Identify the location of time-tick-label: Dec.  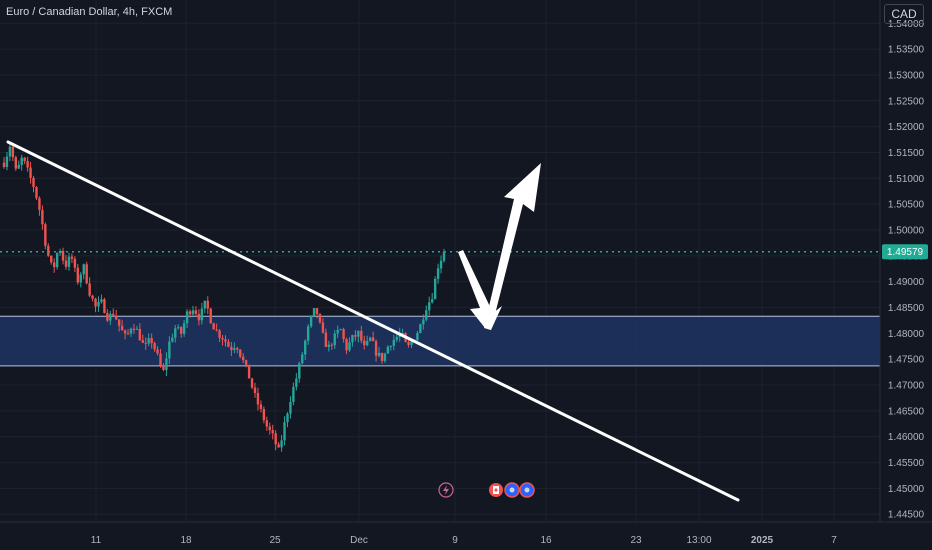
(359, 540).